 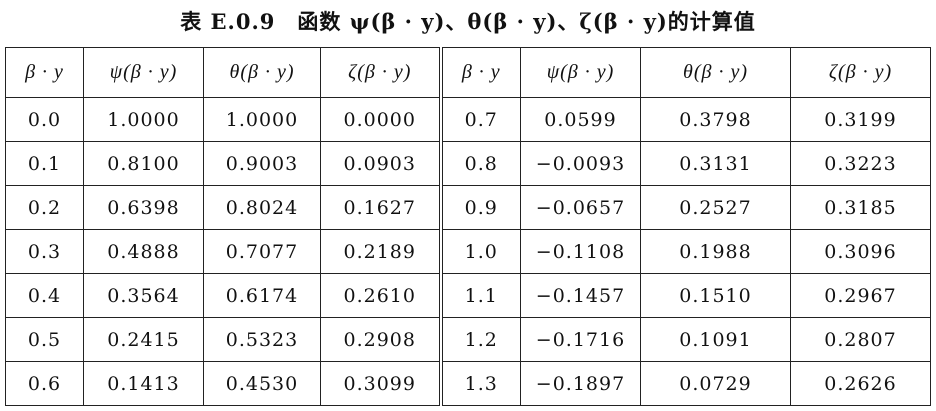 I want to click on table-cell: 0.7077, so click(x=262, y=251).